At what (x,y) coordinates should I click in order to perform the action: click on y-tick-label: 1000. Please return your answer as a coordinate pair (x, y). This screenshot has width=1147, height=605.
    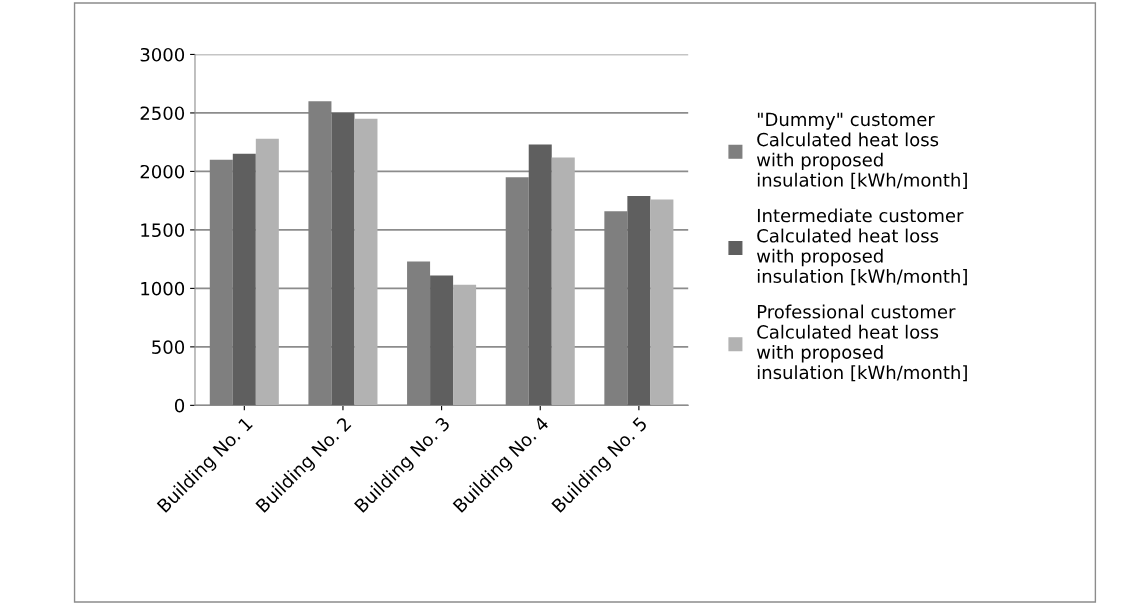
    Looking at the image, I should click on (163, 288).